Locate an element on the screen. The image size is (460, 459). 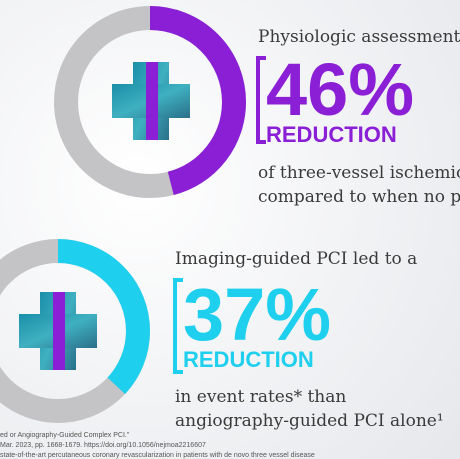
donut-arc is located at coordinates (75, 331).